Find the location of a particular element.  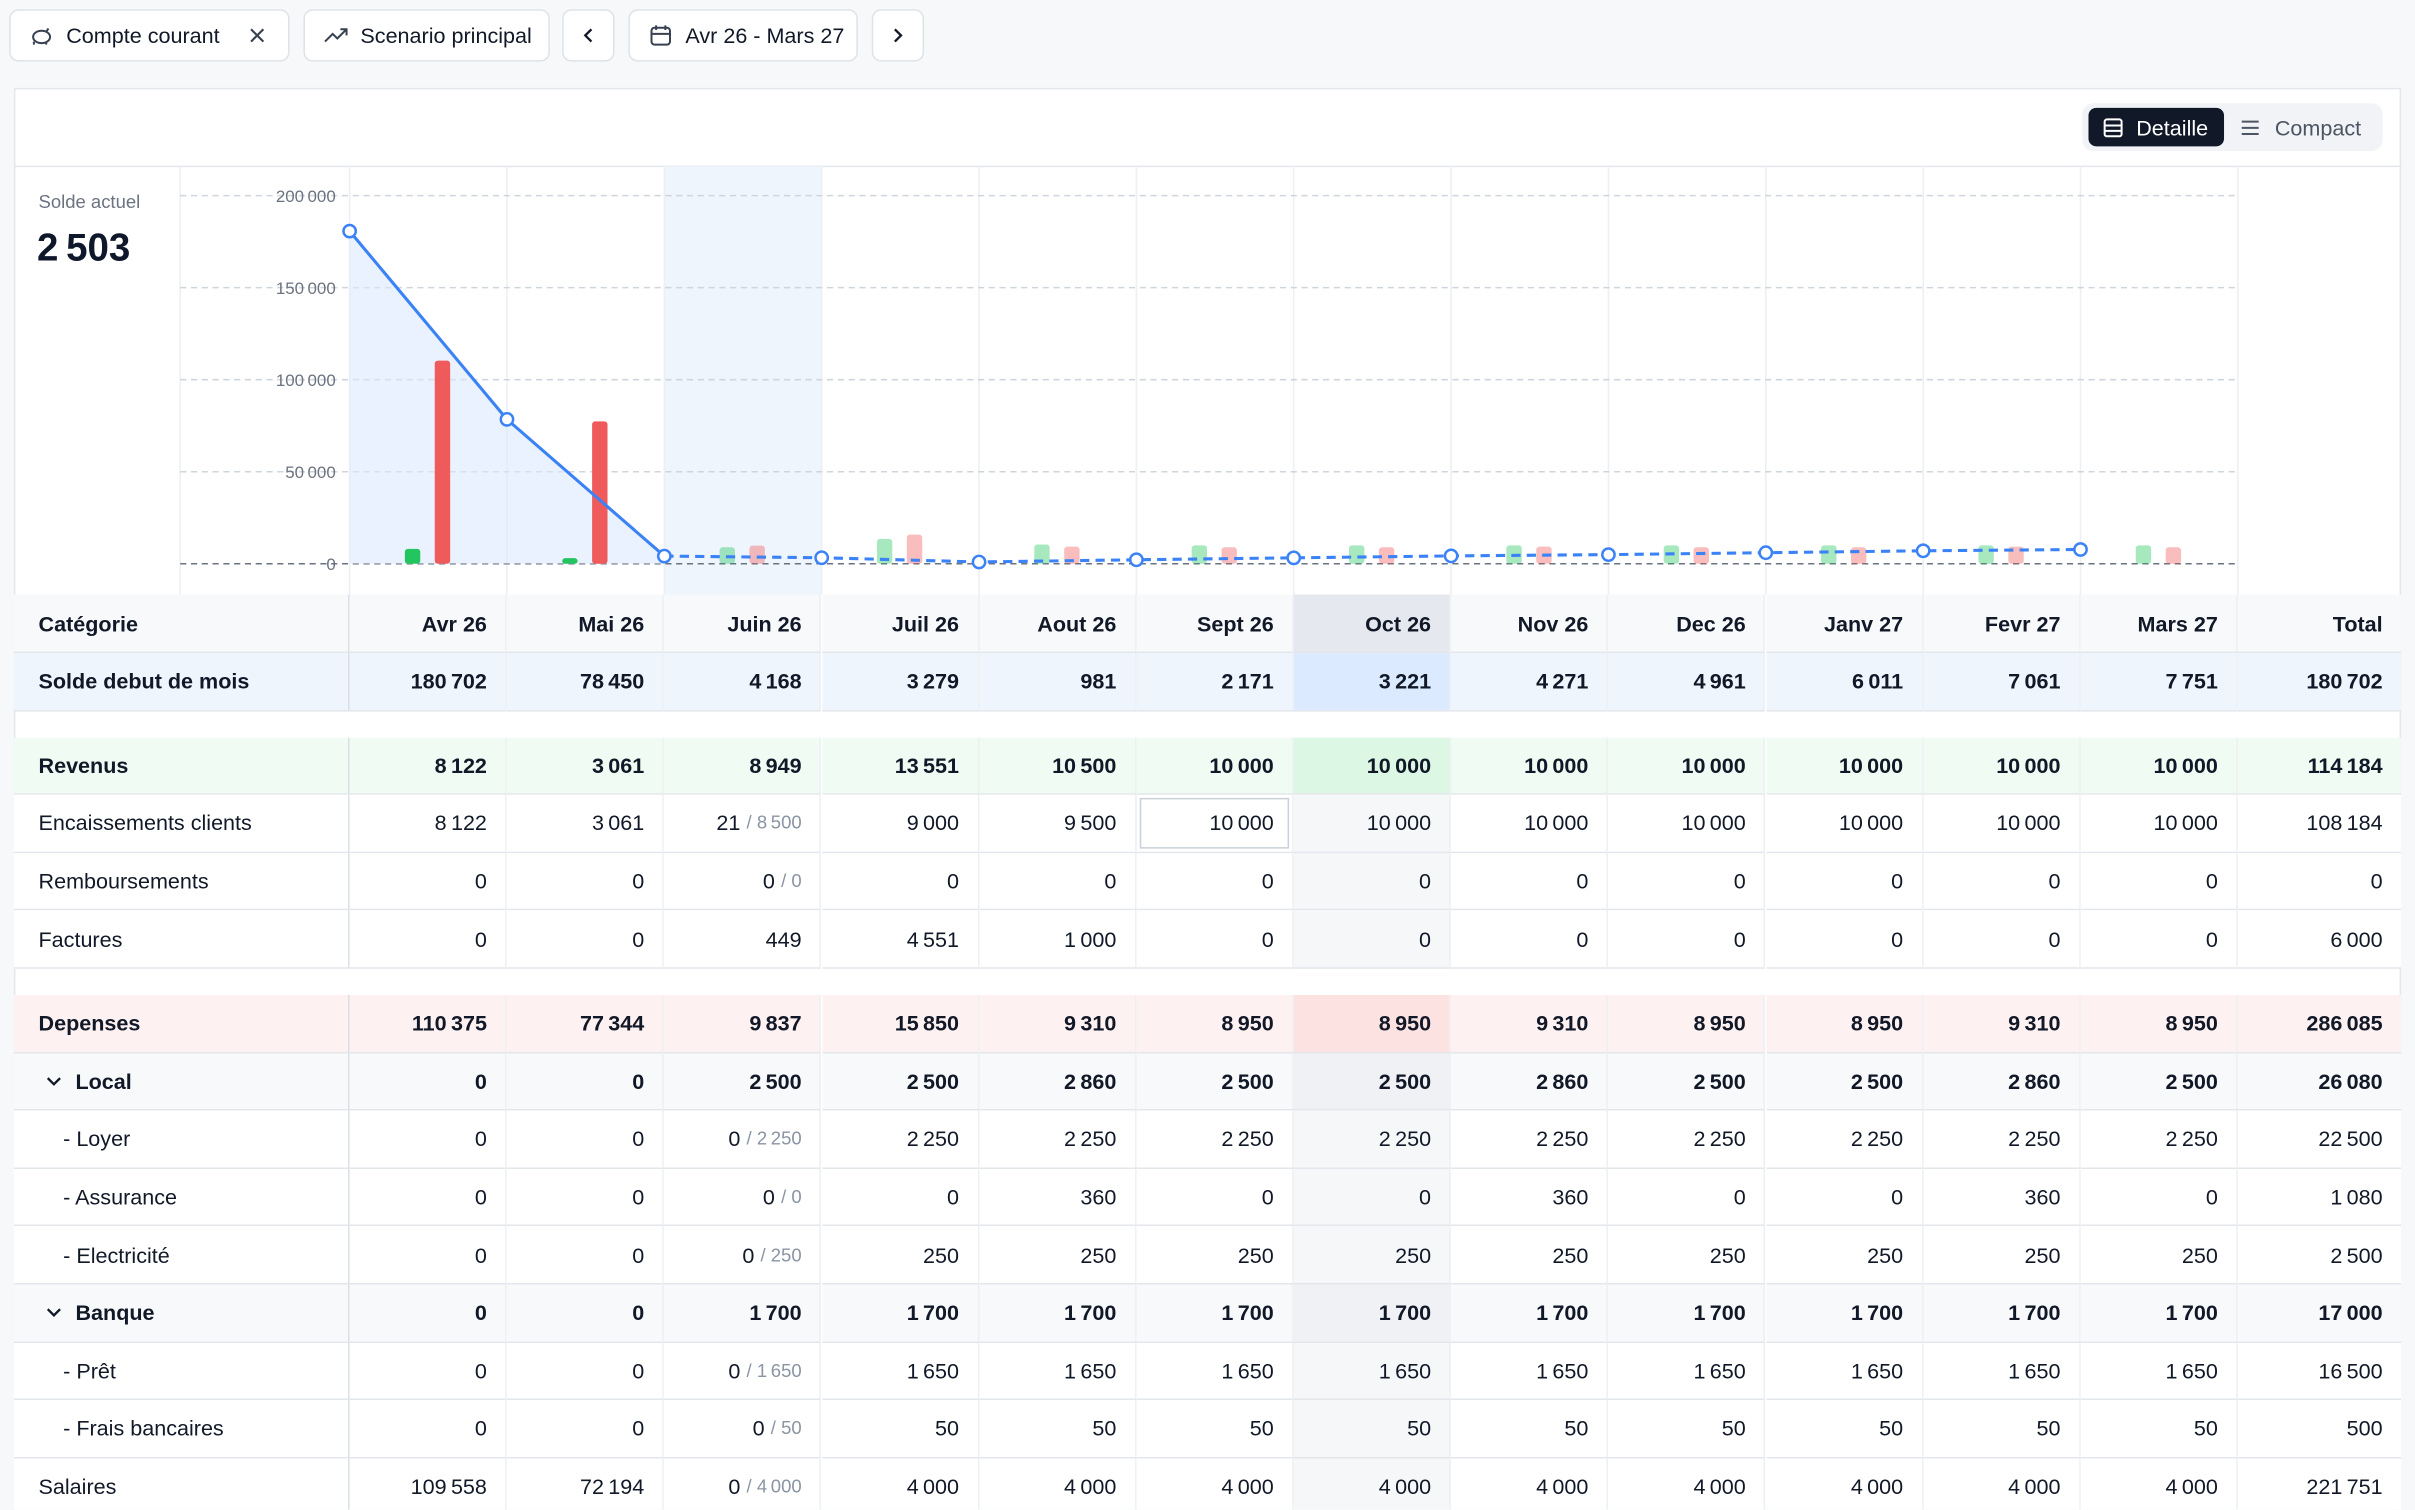

row-total: 0 is located at coordinates (2376, 881).